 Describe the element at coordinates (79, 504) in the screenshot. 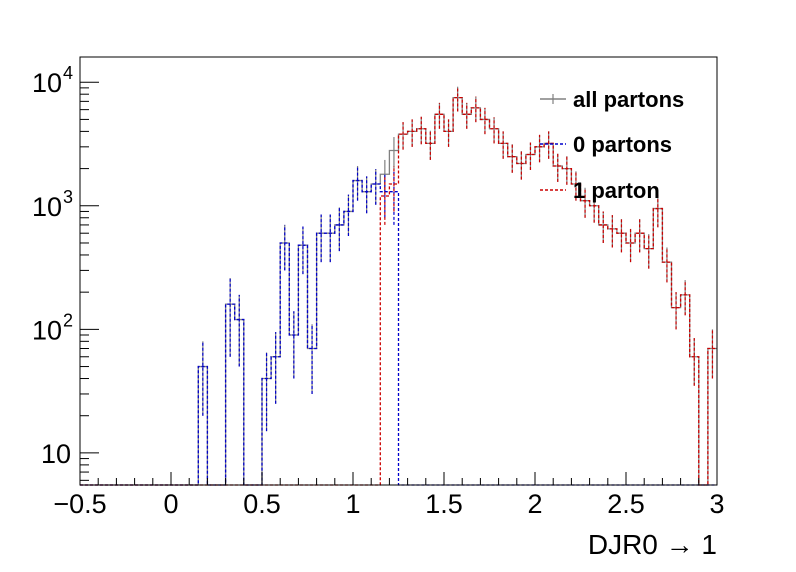

I see `x-tick-label: −0.5` at that location.